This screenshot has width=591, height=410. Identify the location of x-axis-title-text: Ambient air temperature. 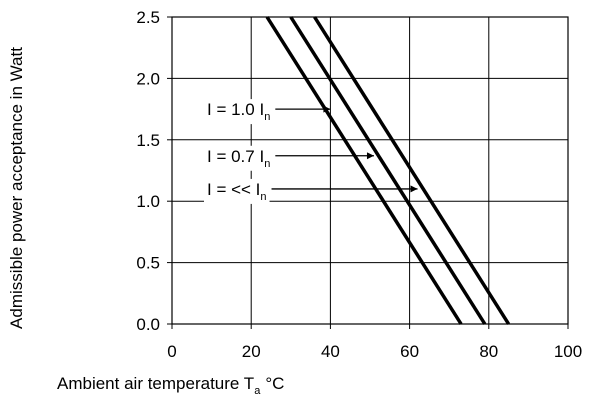
(148, 383).